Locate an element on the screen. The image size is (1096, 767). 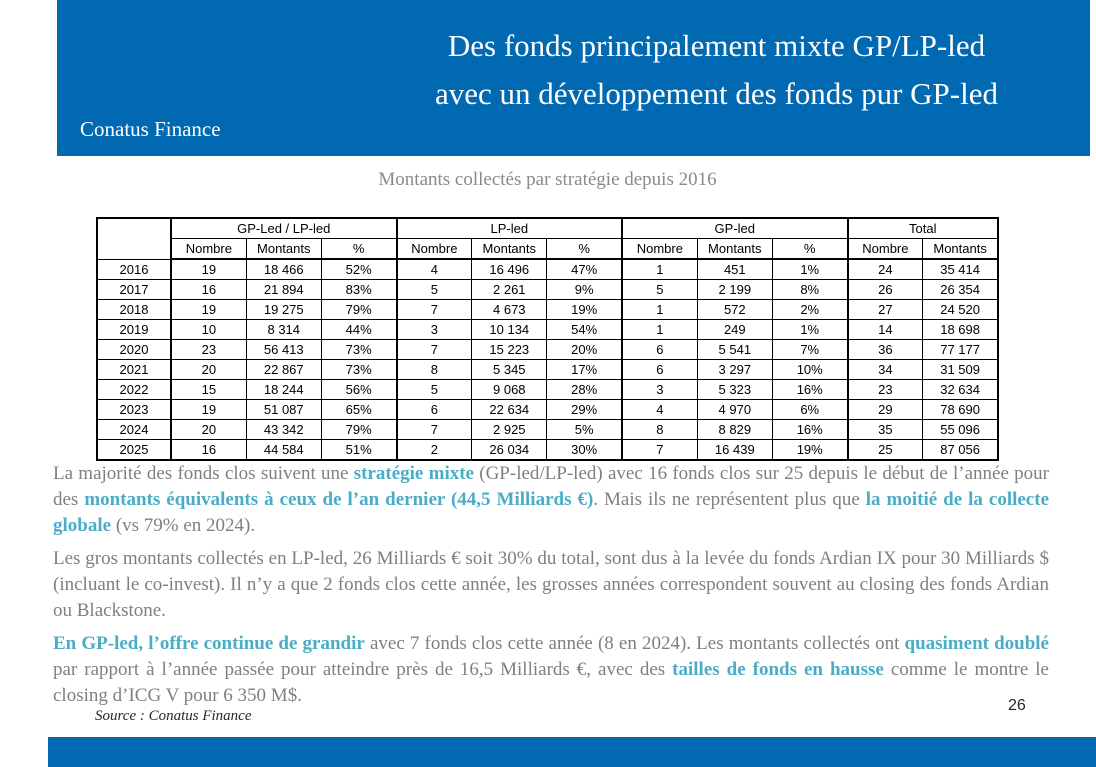
slide-title-line1: Des fonds principalement mixte GP/LP-led is located at coordinates (716, 45).